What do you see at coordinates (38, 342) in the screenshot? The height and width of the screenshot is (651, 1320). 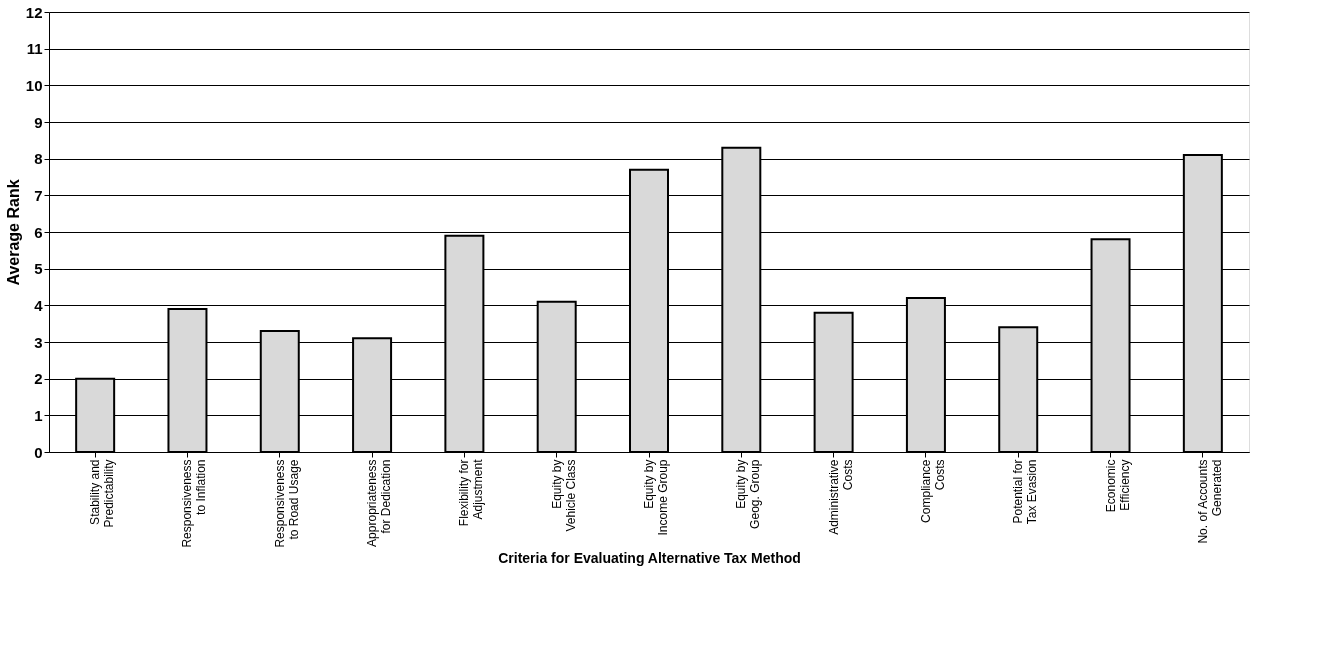 I see `y-tick-label: 3` at bounding box center [38, 342].